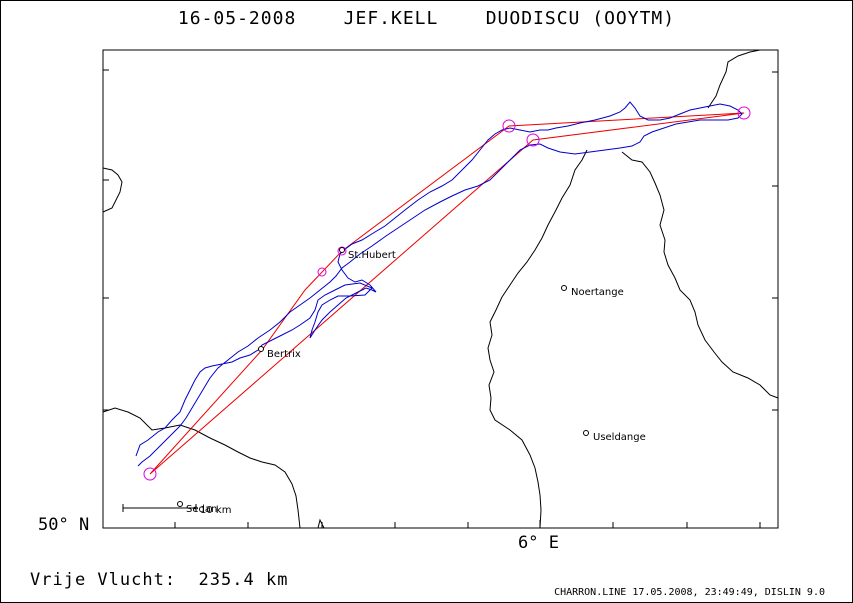 The height and width of the screenshot is (603, 853). I want to click on distance-label: Vrije Vlucht:, so click(103, 580).